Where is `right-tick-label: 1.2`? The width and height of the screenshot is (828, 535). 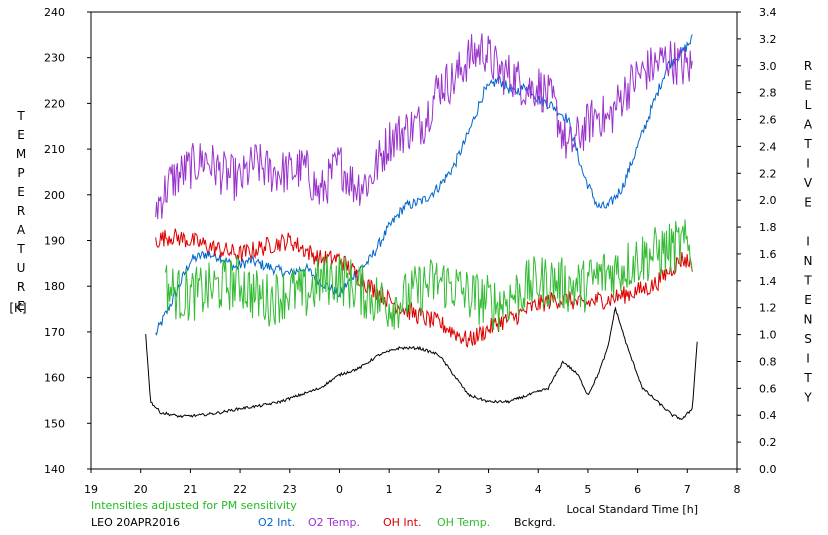 right-tick-label: 1.2 is located at coordinates (768, 308).